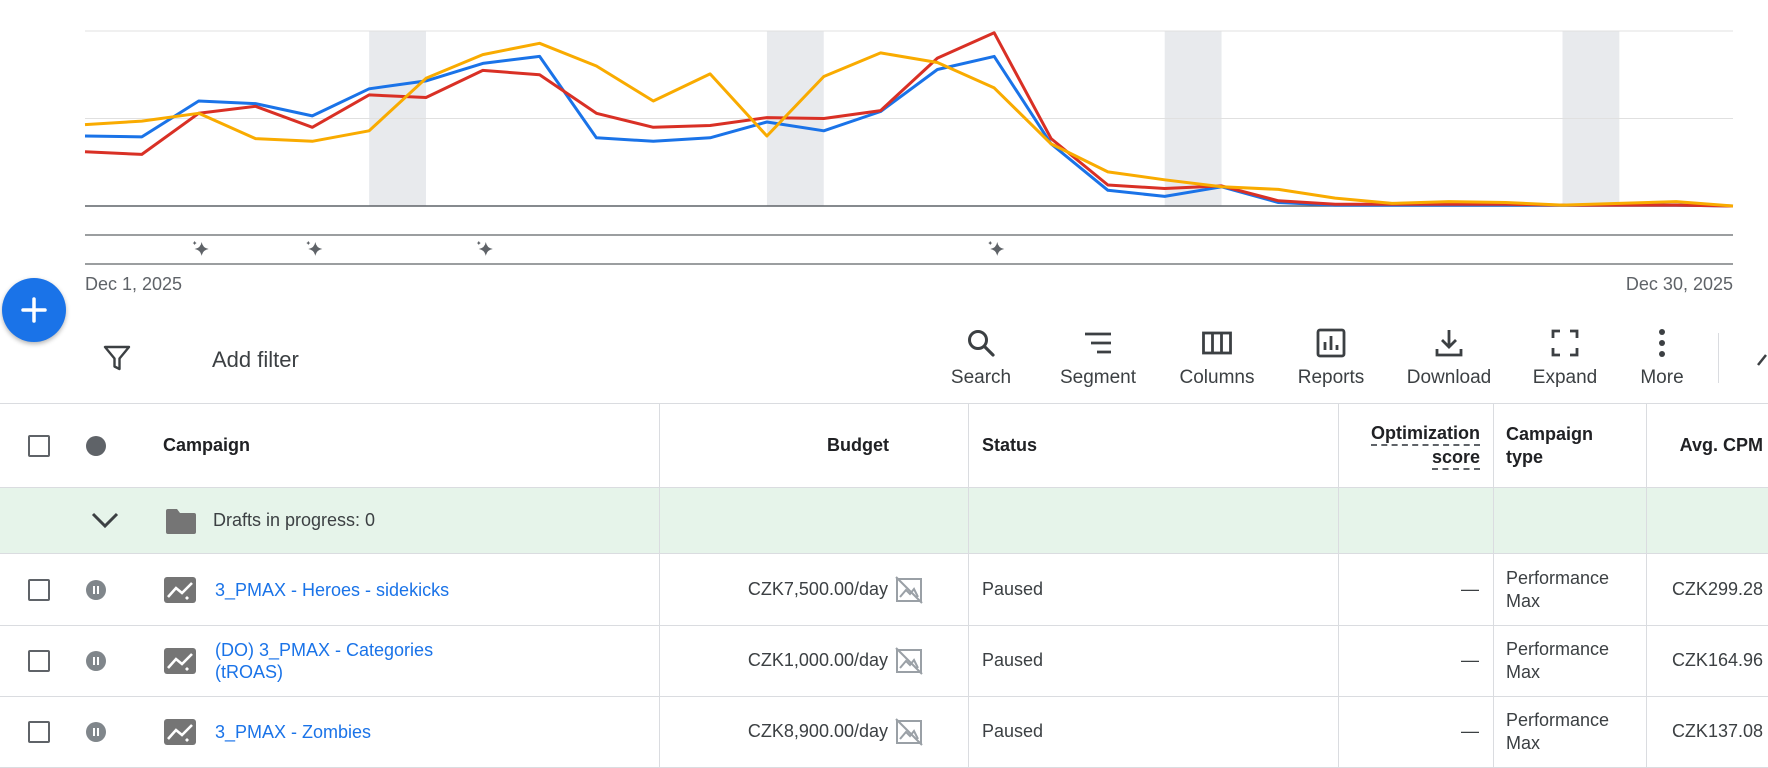  I want to click on status-filter-dot, so click(96, 445).